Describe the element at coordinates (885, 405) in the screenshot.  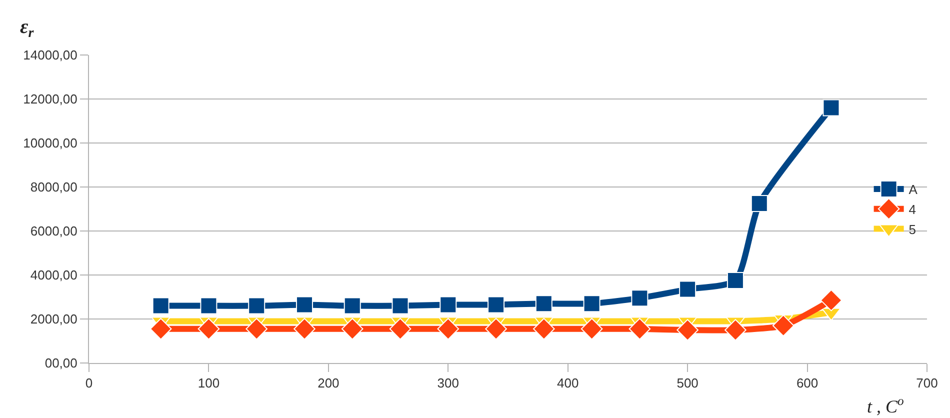
I see `x-axis-title: t , C$^{o}$` at that location.